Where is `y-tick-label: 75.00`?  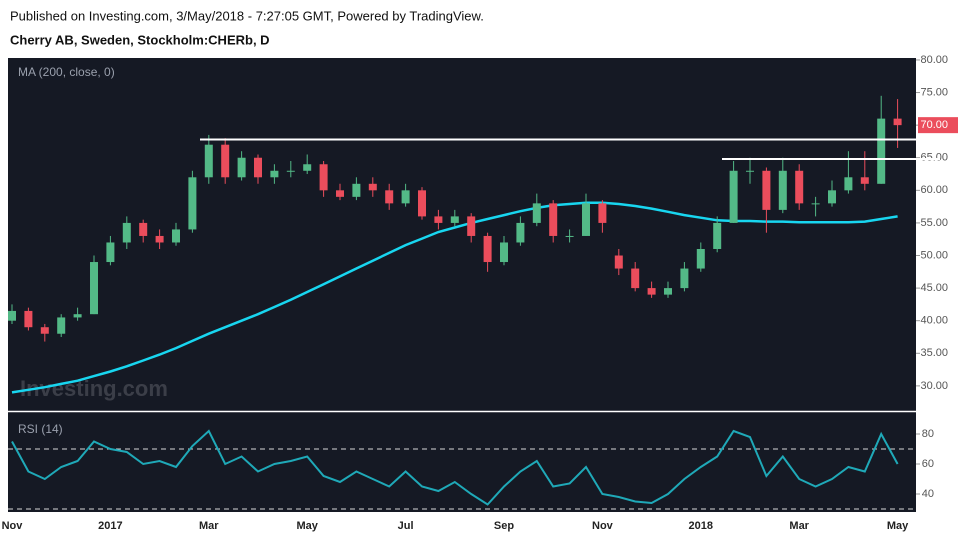
y-tick-label: 75.00 is located at coordinates (934, 92).